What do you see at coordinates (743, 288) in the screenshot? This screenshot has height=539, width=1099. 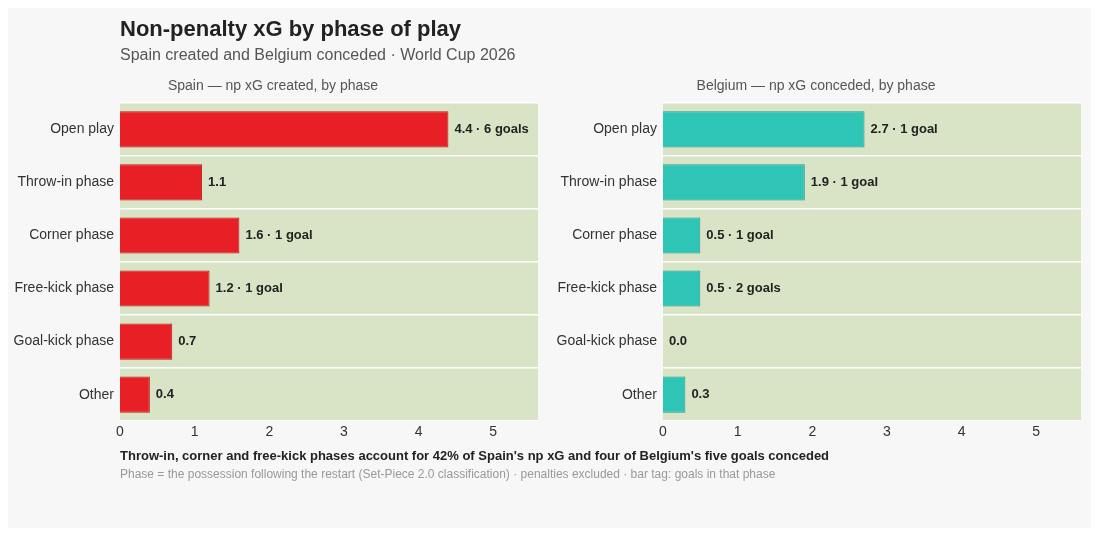 I see `data-label: 0.5 · 2 goals` at bounding box center [743, 288].